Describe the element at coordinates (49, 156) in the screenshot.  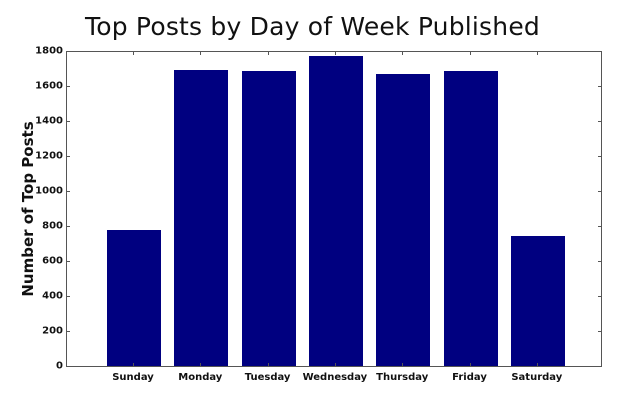
I see `y-tick-label: 1200` at that location.